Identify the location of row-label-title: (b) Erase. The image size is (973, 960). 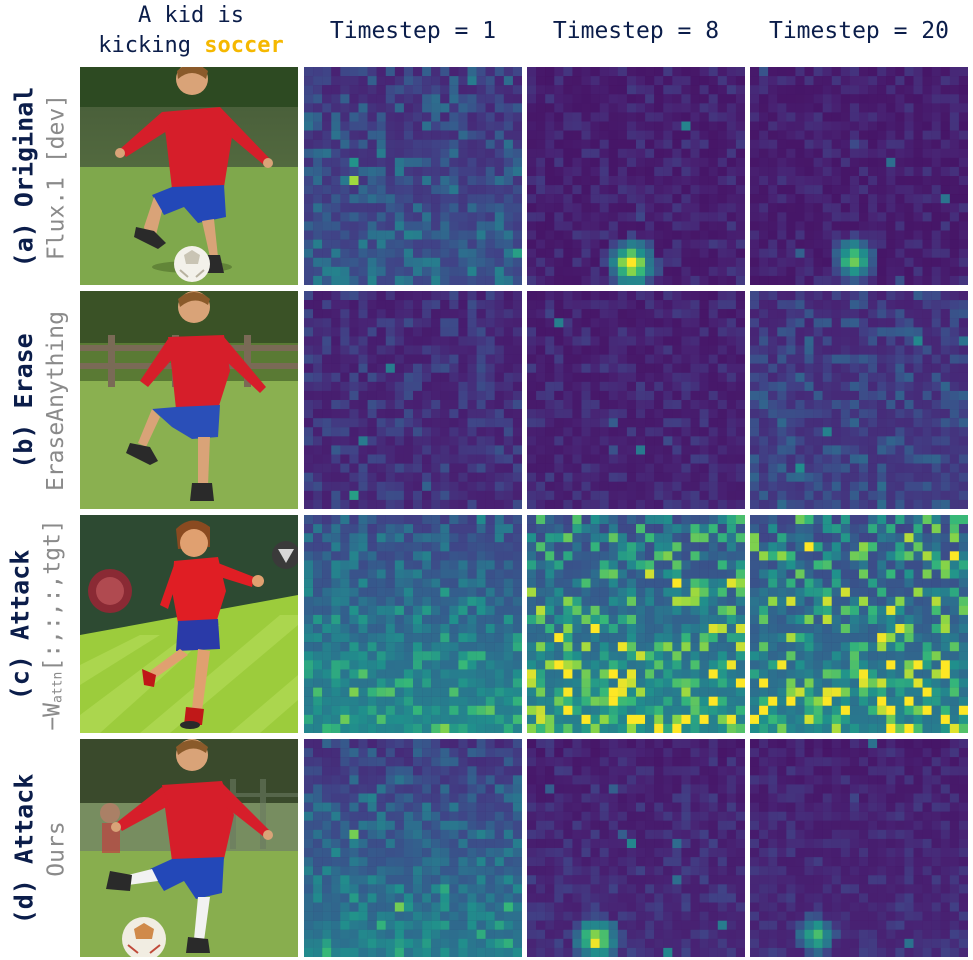
(24, 401).